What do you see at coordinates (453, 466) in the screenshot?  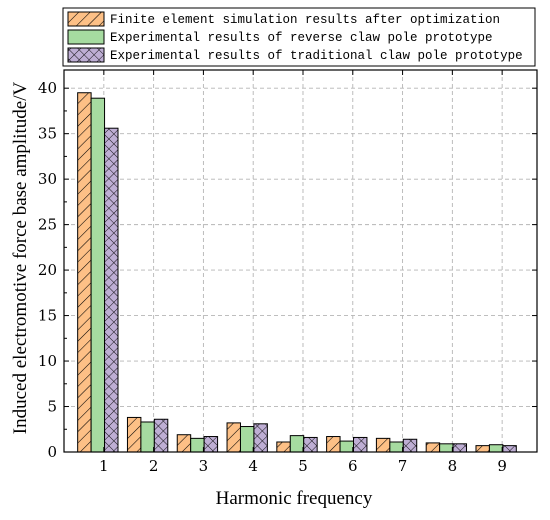 I see `x-tick-label: 8` at bounding box center [453, 466].